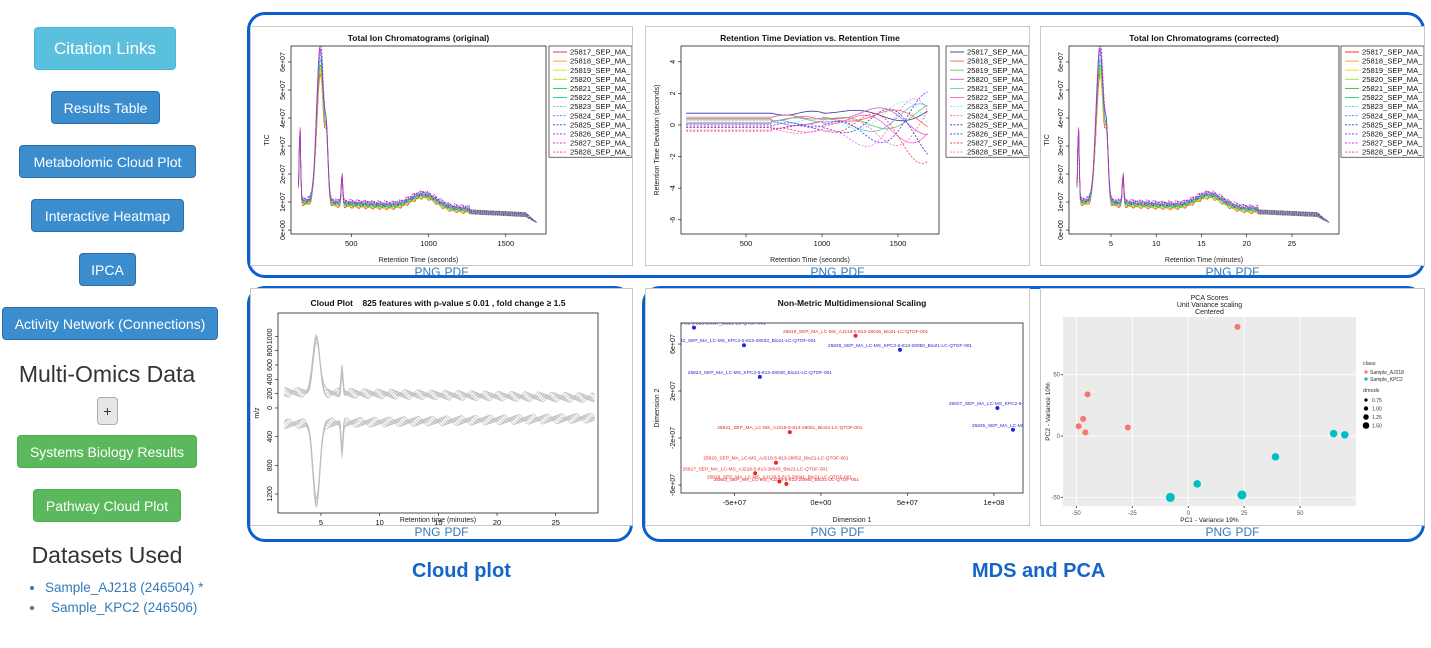 Image resolution: width=1431 pixels, height=648 pixels. What do you see at coordinates (1292, 243) in the screenshot?
I see `x-tick-label: 25` at bounding box center [1292, 243].